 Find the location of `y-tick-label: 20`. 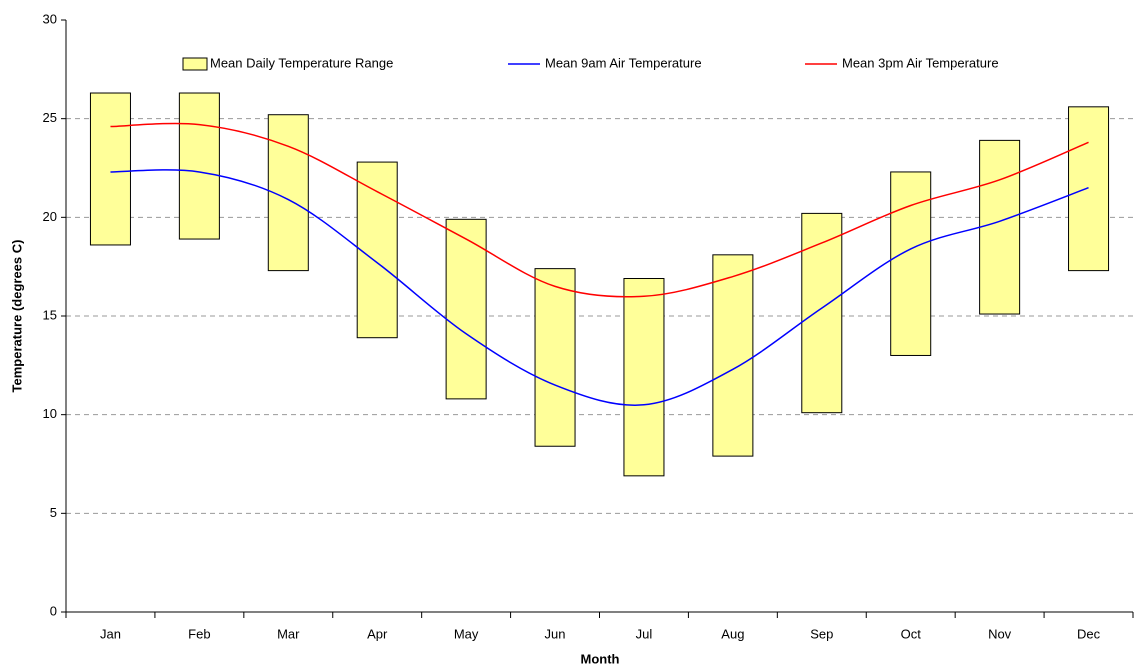

y-tick-label: 20 is located at coordinates (50, 216).